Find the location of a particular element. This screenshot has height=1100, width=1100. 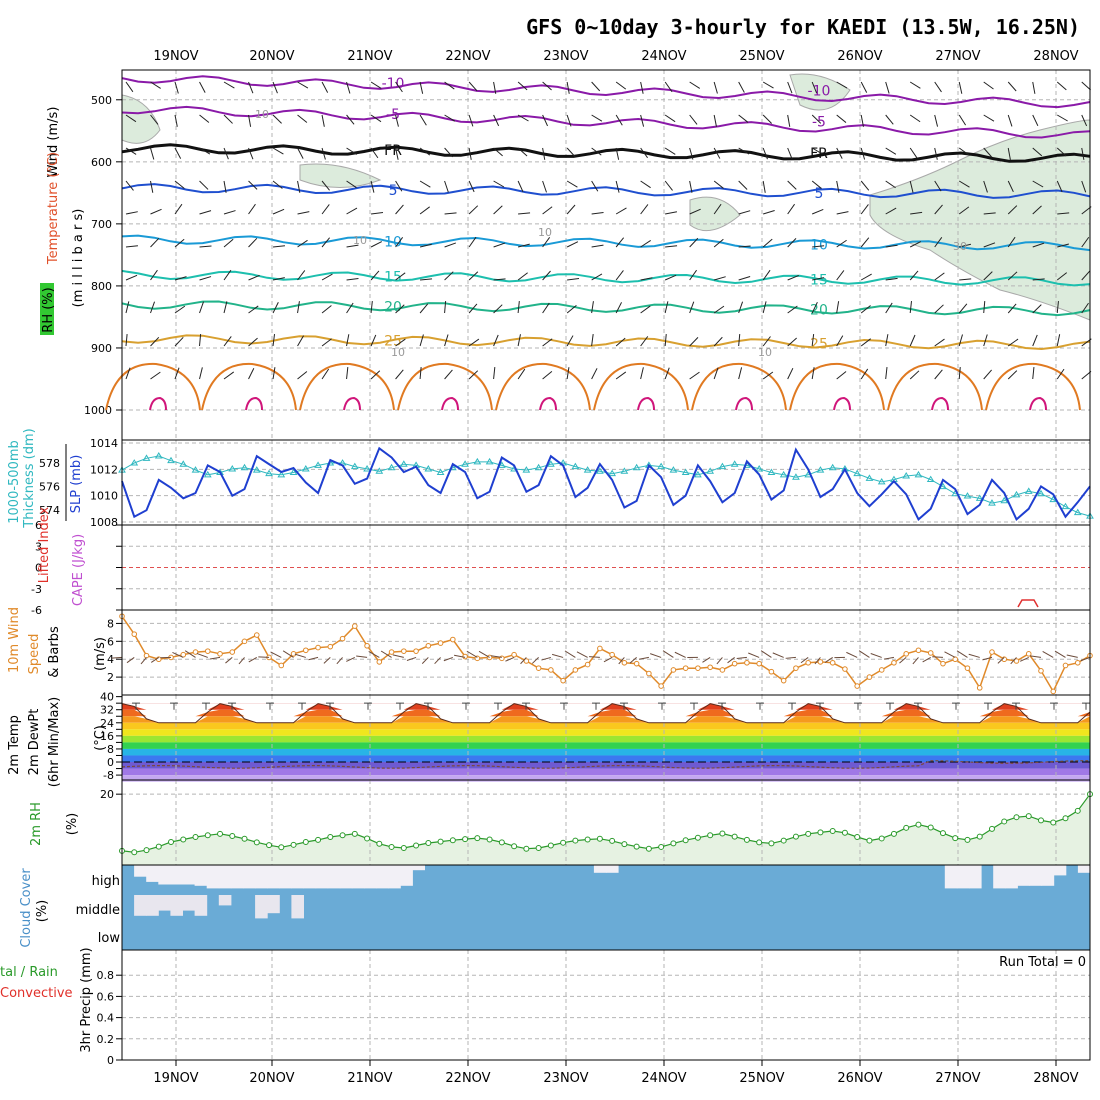

precip-label-b: Convective is located at coordinates (36, 993).